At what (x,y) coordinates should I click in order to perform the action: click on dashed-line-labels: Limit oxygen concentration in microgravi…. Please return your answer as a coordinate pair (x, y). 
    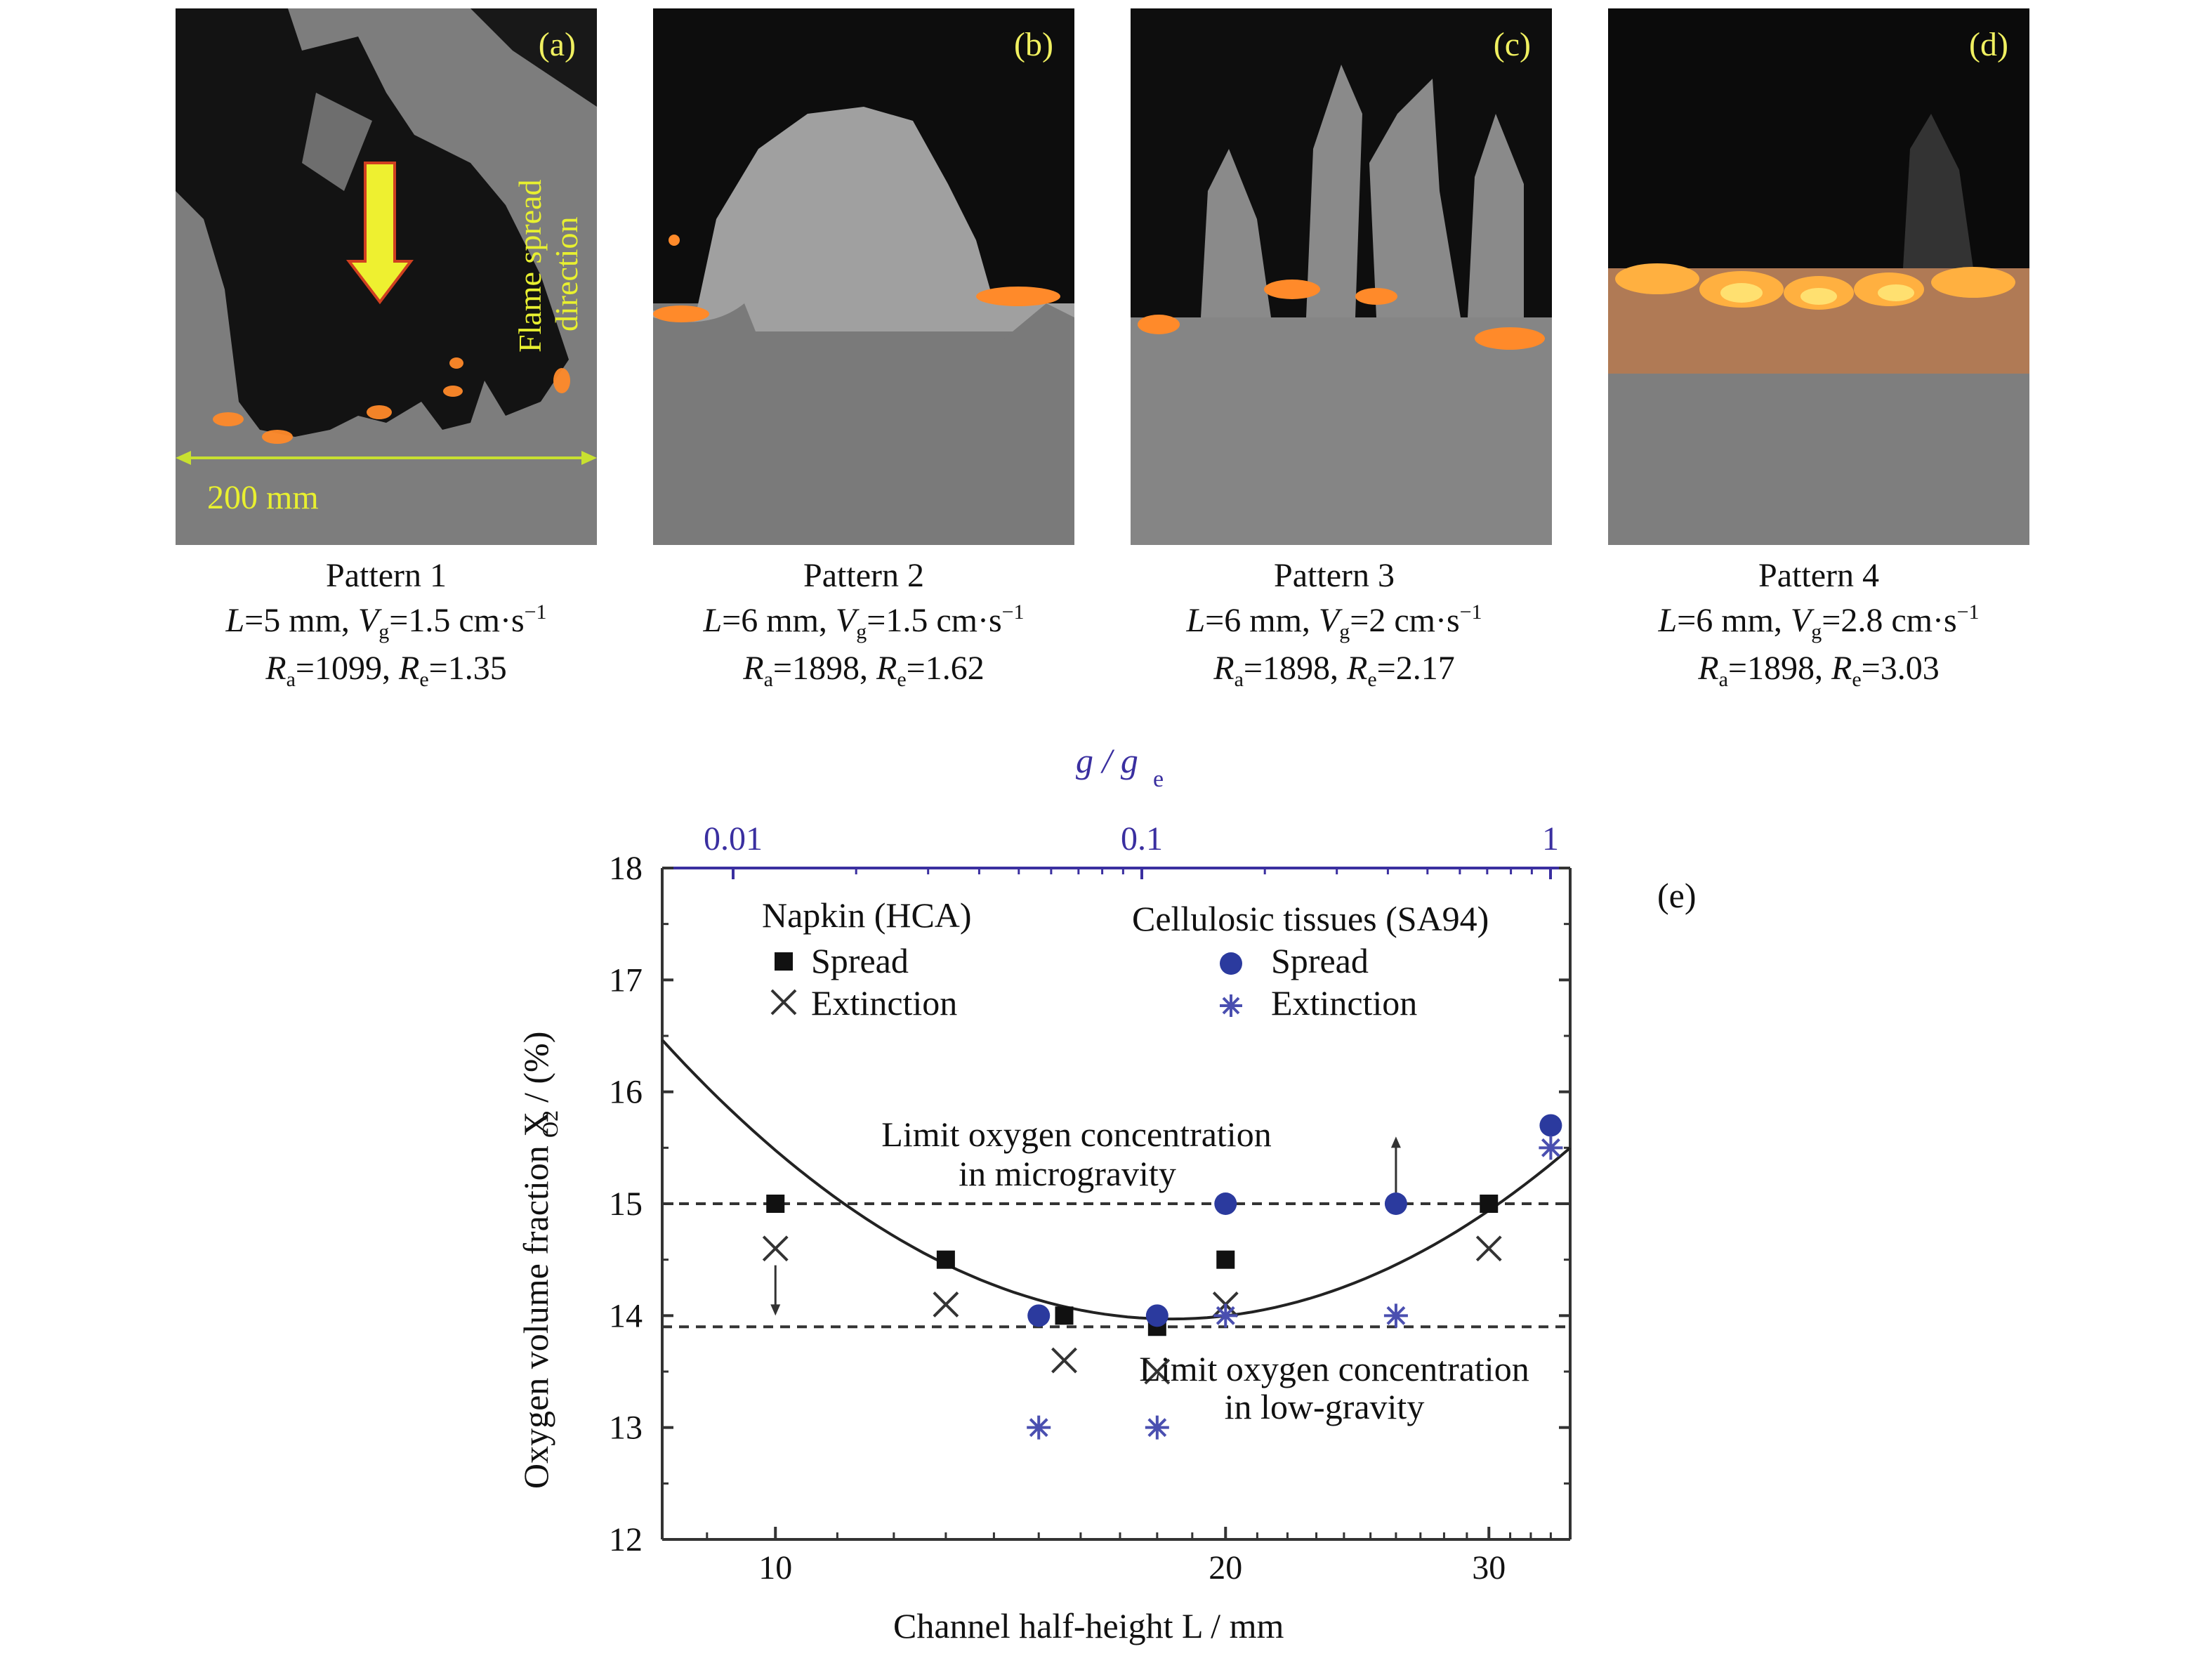
    Looking at the image, I should click on (1205, 1270).